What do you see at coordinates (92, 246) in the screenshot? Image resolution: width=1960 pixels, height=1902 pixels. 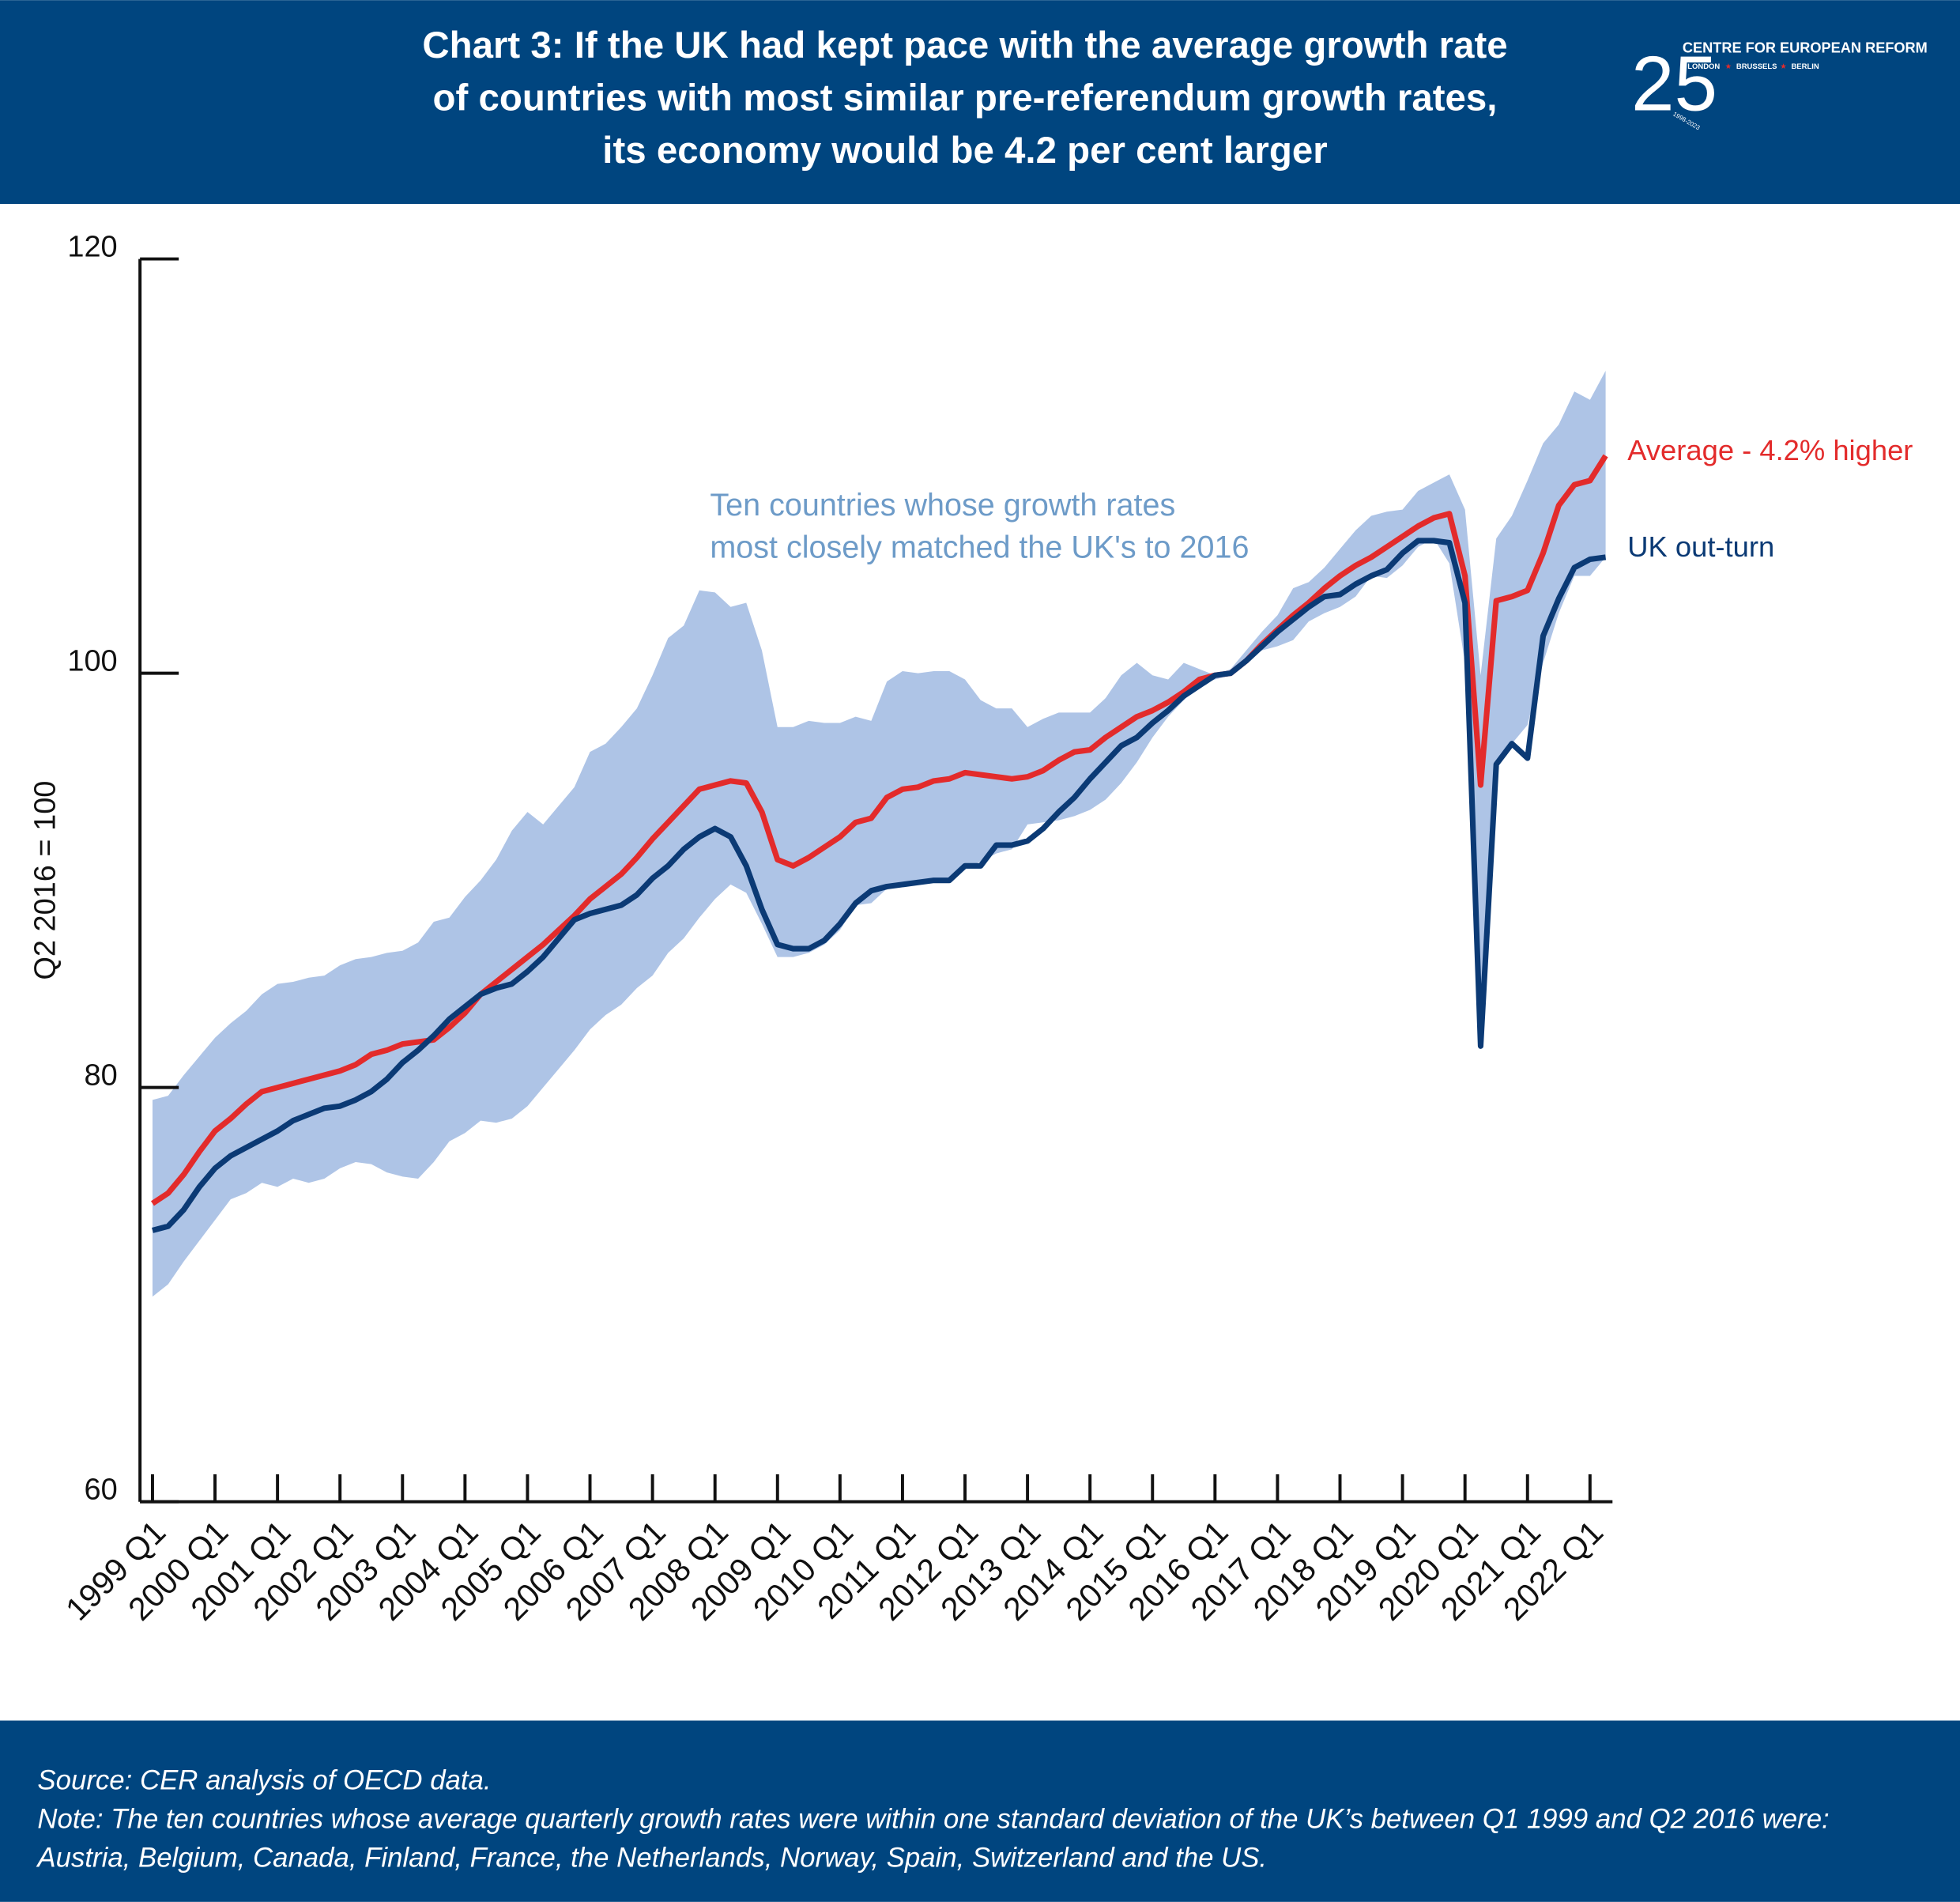 I see `y-tick-label: 120` at bounding box center [92, 246].